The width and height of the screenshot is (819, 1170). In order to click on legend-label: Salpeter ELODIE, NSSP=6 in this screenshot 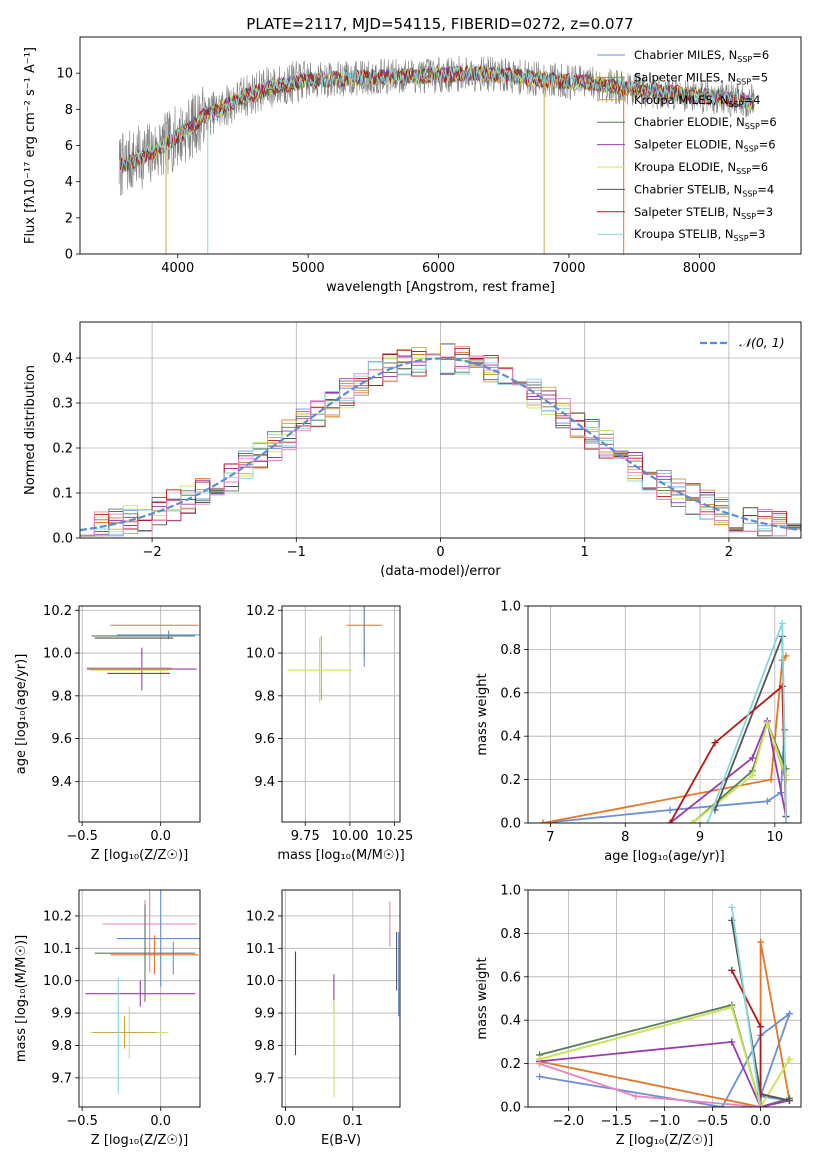, I will do `click(705, 146)`.